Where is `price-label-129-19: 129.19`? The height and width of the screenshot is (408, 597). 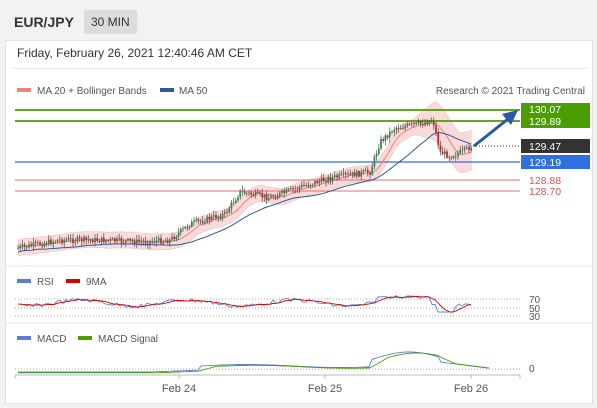
price-label-129-19: 129.19 is located at coordinates (545, 163).